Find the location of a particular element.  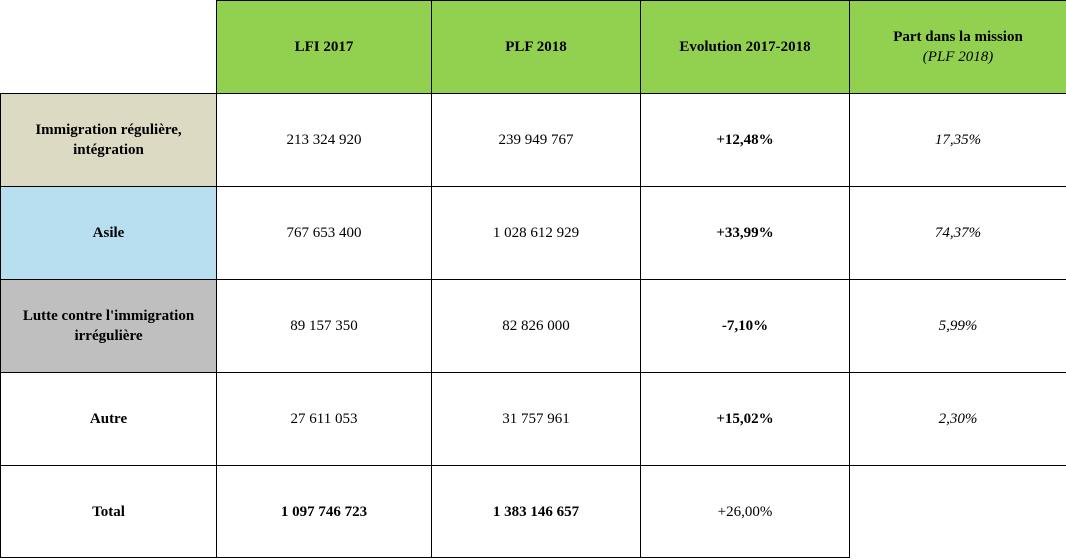

cell-lfi-2017: 27 611 053 is located at coordinates (324, 419).